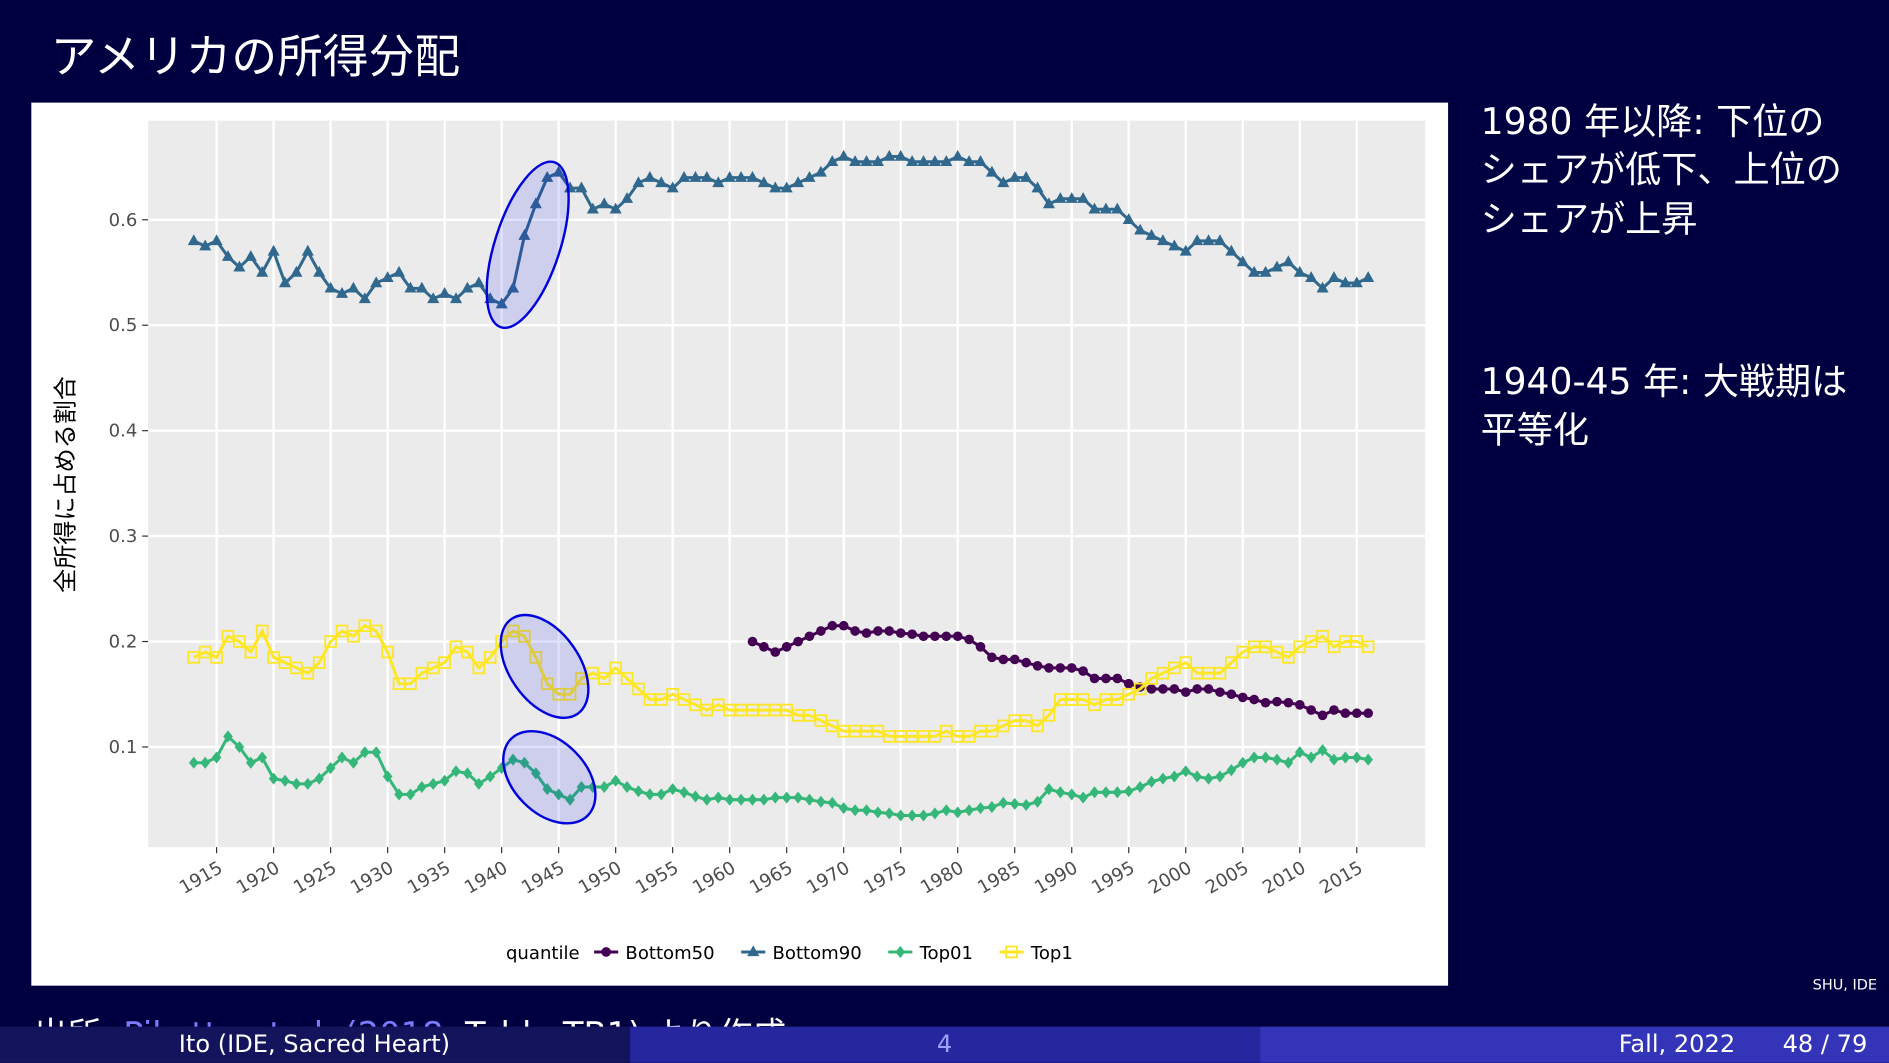 This screenshot has height=1063, width=1889. Describe the element at coordinates (1661, 169) in the screenshot. I see `note-line: シェアが低下、上位の` at that location.